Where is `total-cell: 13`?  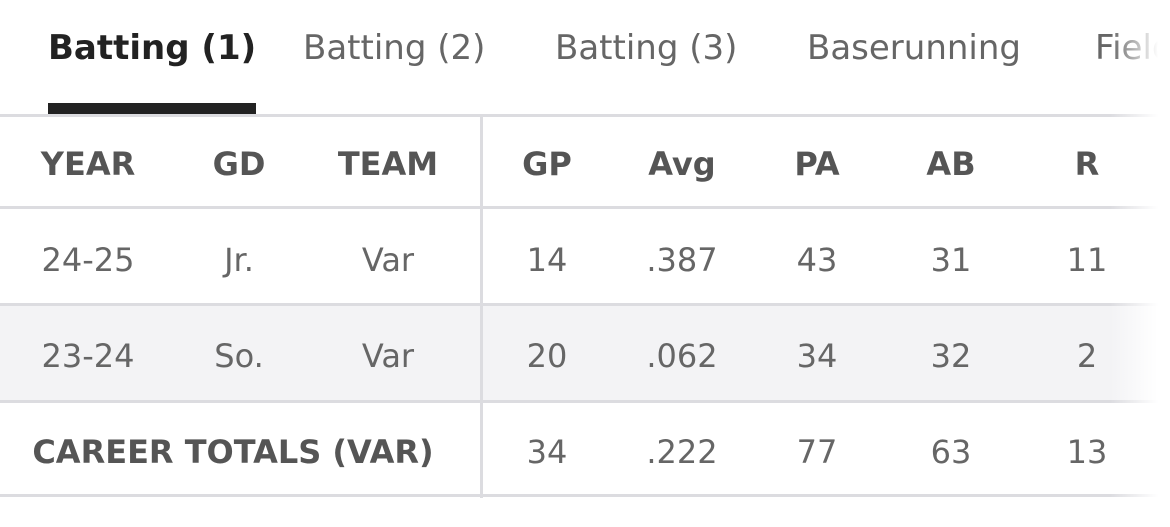
total-cell: 13 is located at coordinates (1087, 452).